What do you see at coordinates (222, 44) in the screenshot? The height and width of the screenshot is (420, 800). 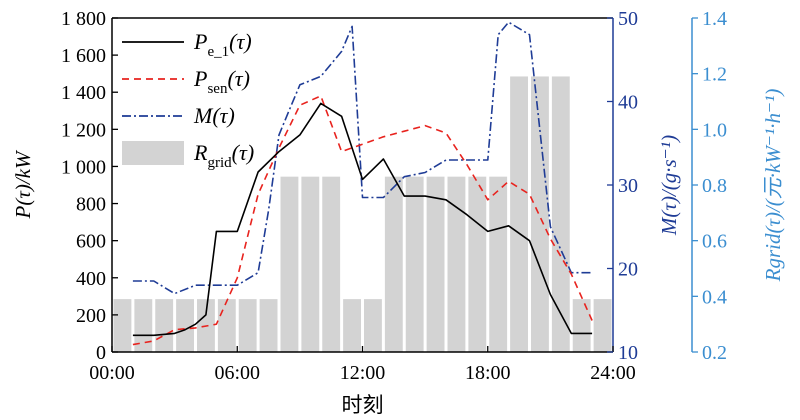 I see `legend-label-p-e1: Pe_1(τ)` at bounding box center [222, 44].